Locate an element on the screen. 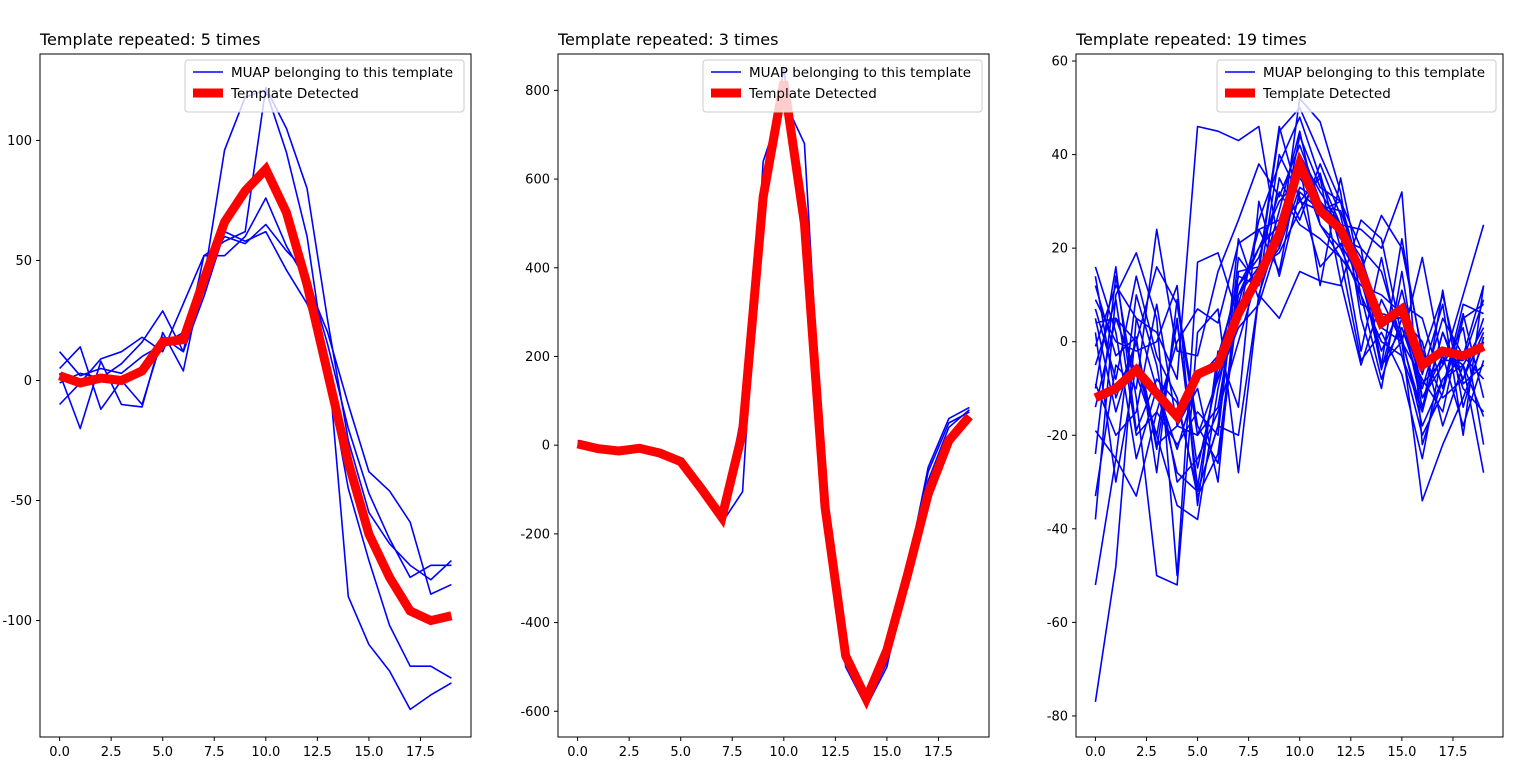 Image resolution: width=1529 pixels, height=771 pixels. y-tick-label: -60 is located at coordinates (1057, 623).